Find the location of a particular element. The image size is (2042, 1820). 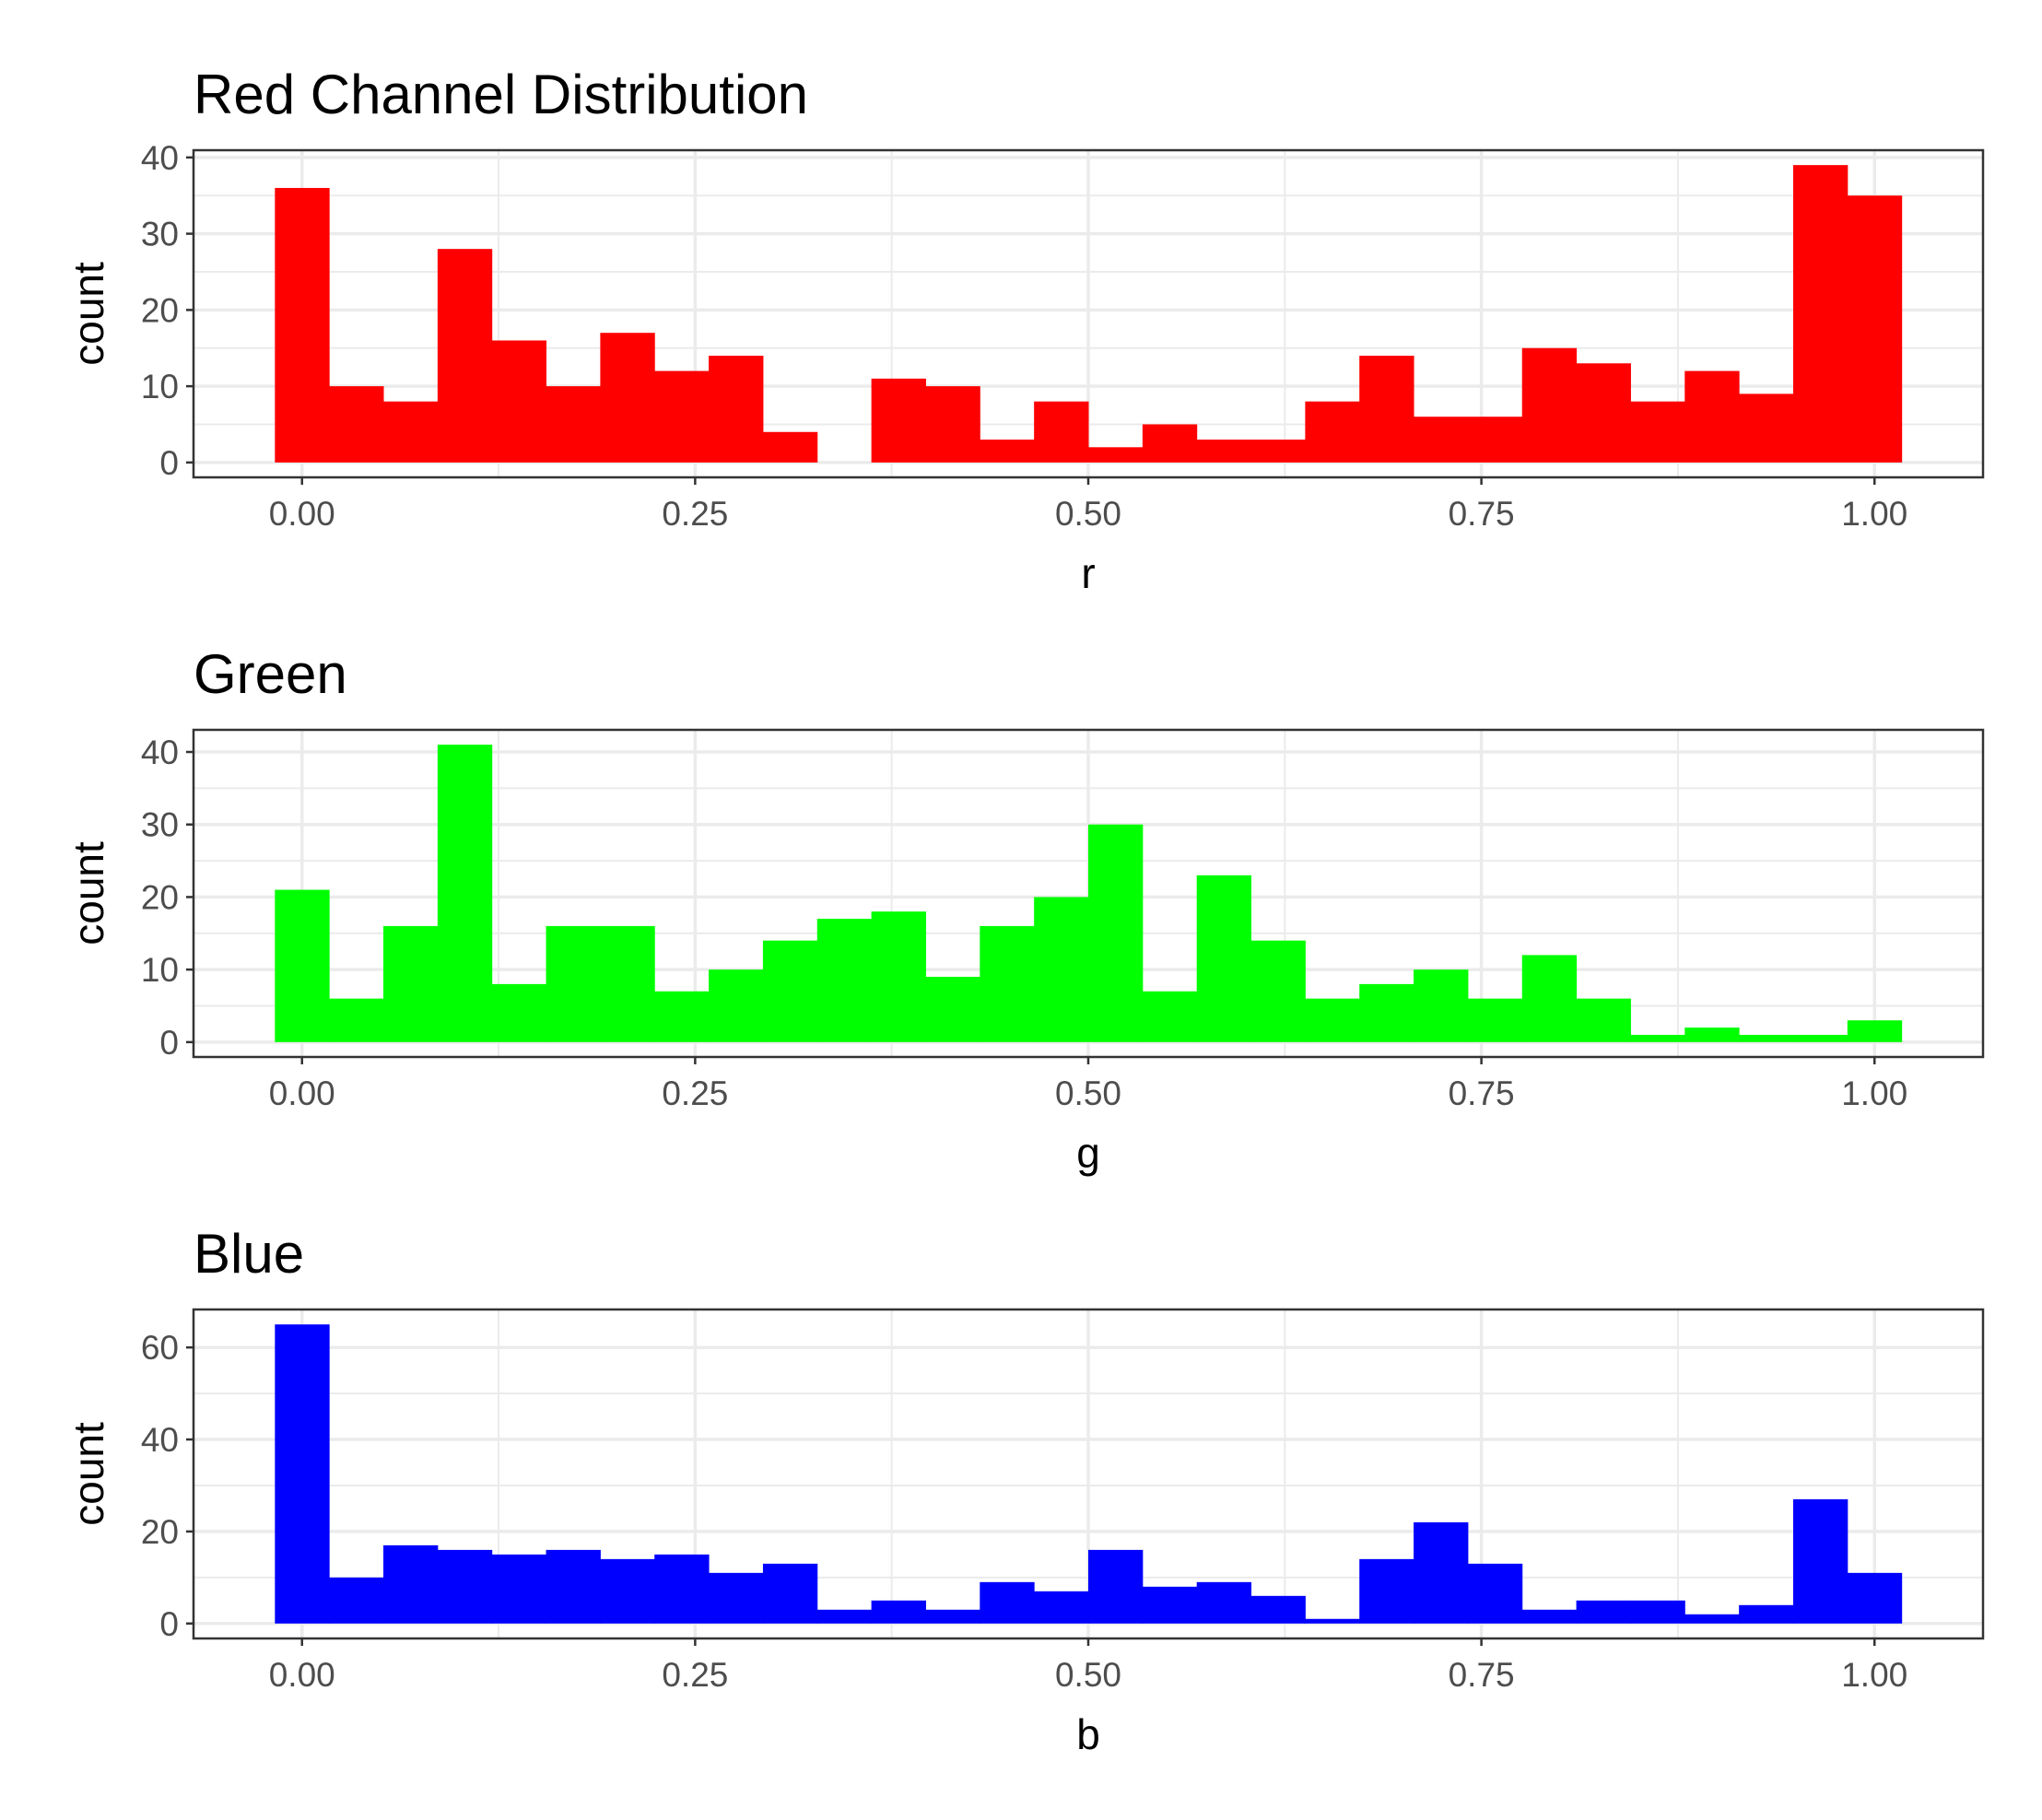

chart-title: Green is located at coordinates (270, 674).